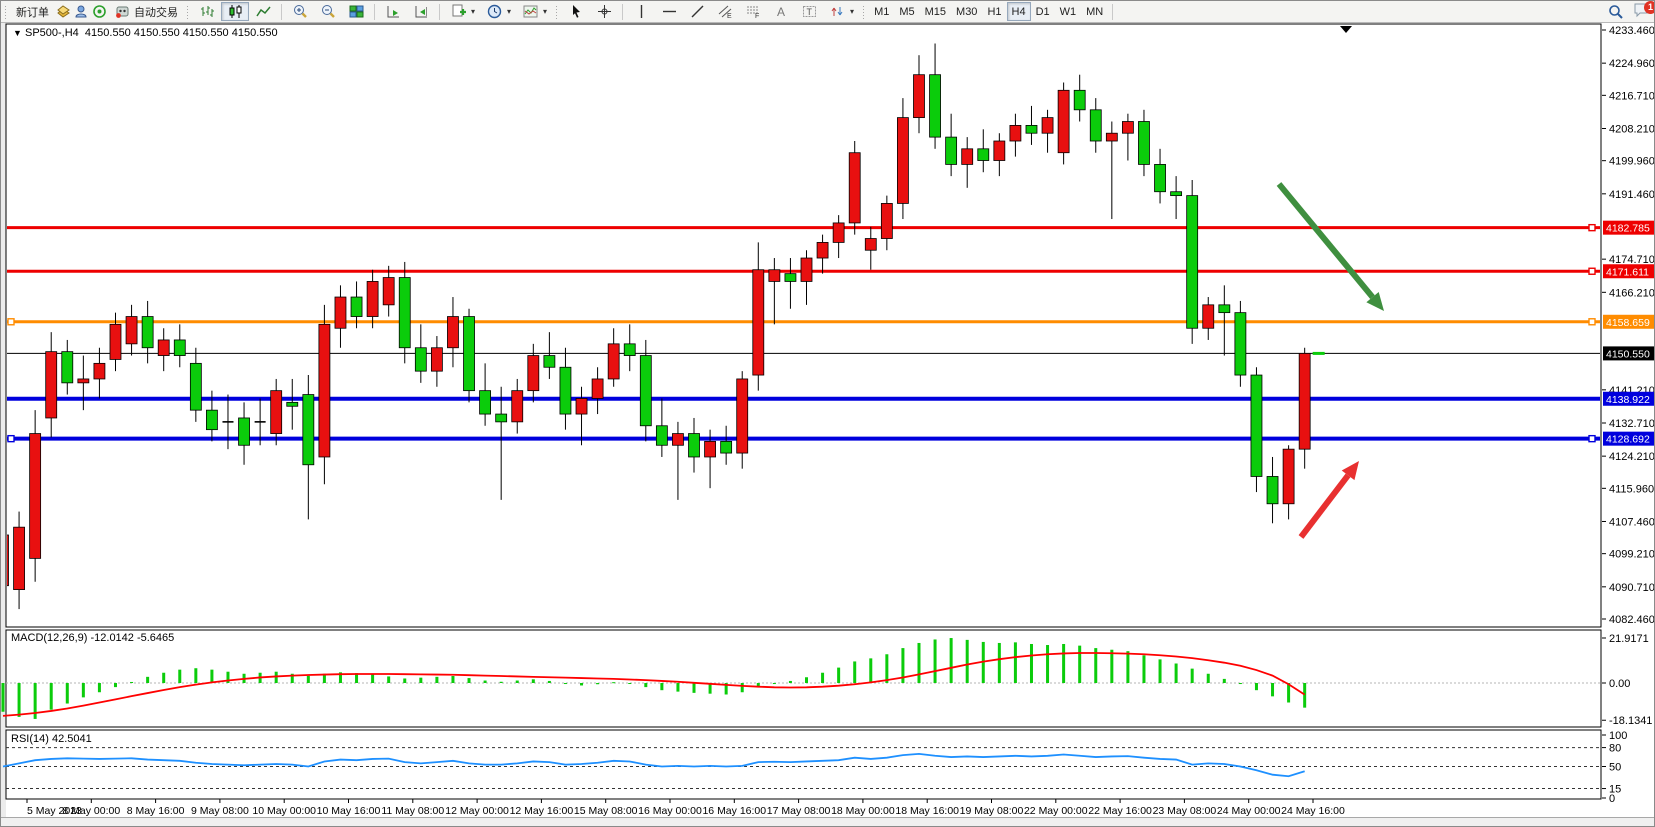  What do you see at coordinates (99, 11) in the screenshot?
I see `broadcast-icon` at bounding box center [99, 11].